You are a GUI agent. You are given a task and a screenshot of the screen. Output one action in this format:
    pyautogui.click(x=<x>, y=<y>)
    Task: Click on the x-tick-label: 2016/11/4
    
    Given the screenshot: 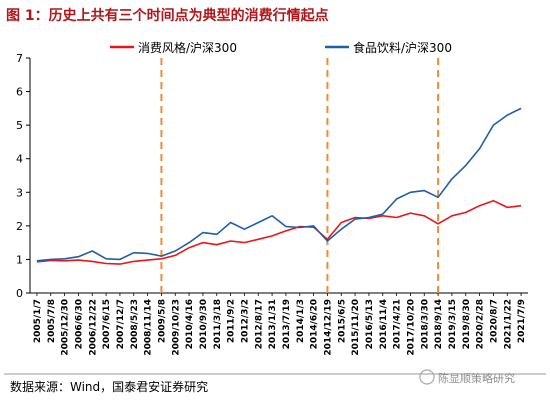 What is the action you would take?
    pyautogui.click(x=384, y=324)
    